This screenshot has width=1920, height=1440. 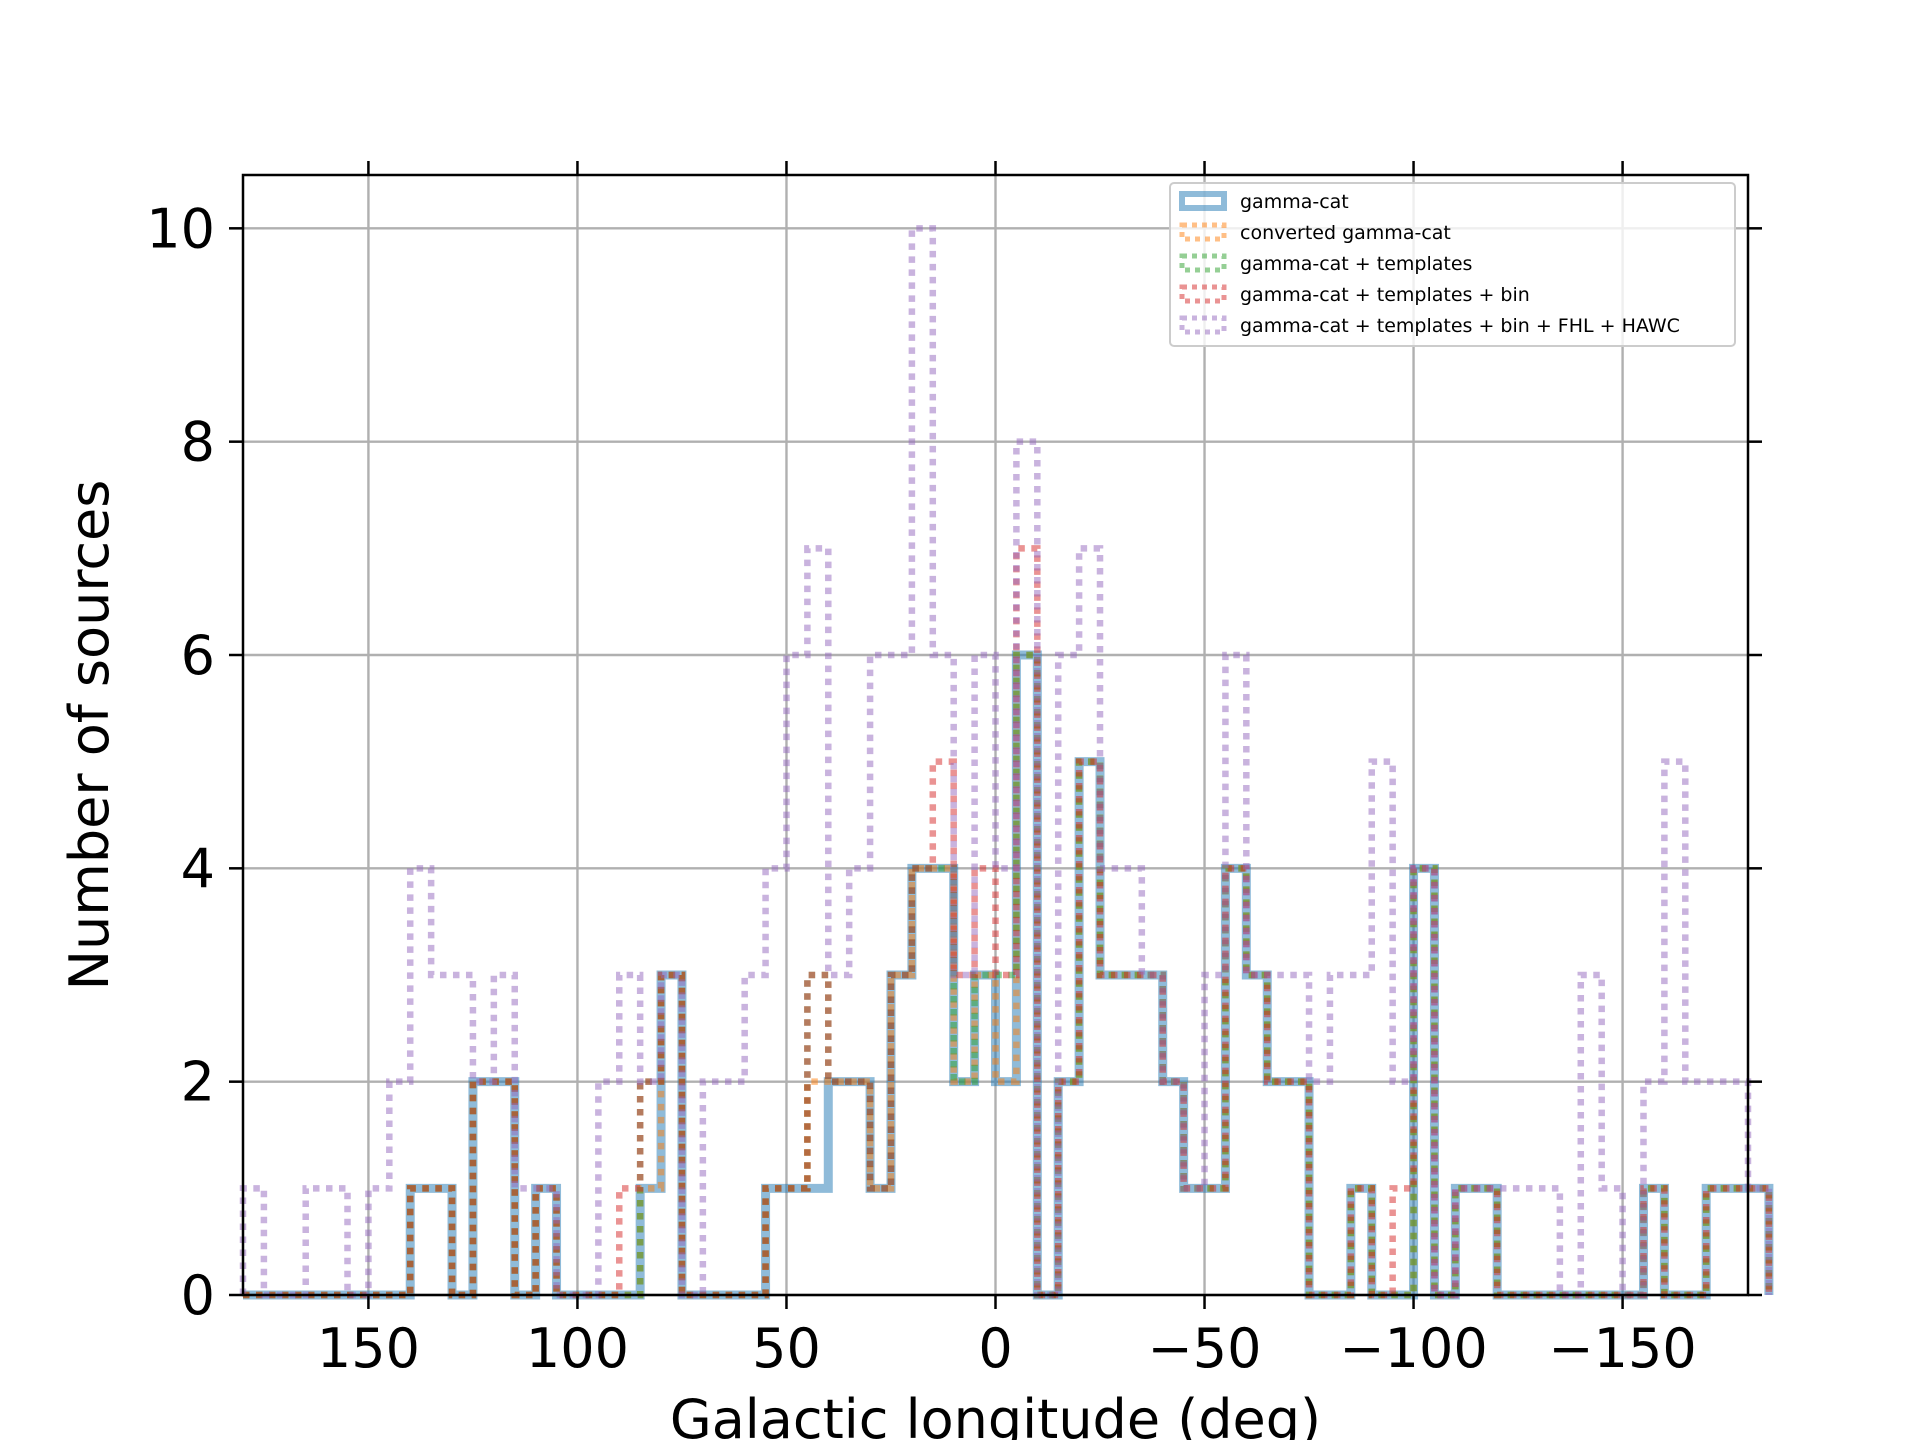 I want to click on legend-label: gamma-cat, so click(x=1294, y=202).